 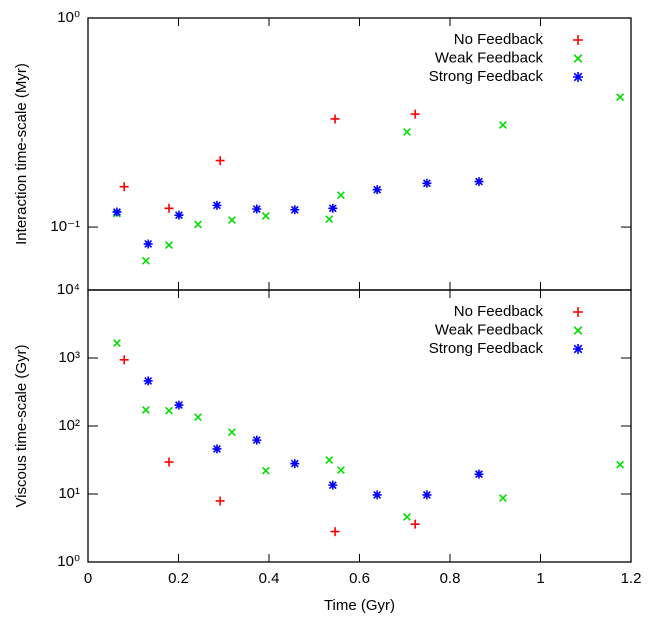 I want to click on x-tick-label: 1, so click(x=540, y=578).